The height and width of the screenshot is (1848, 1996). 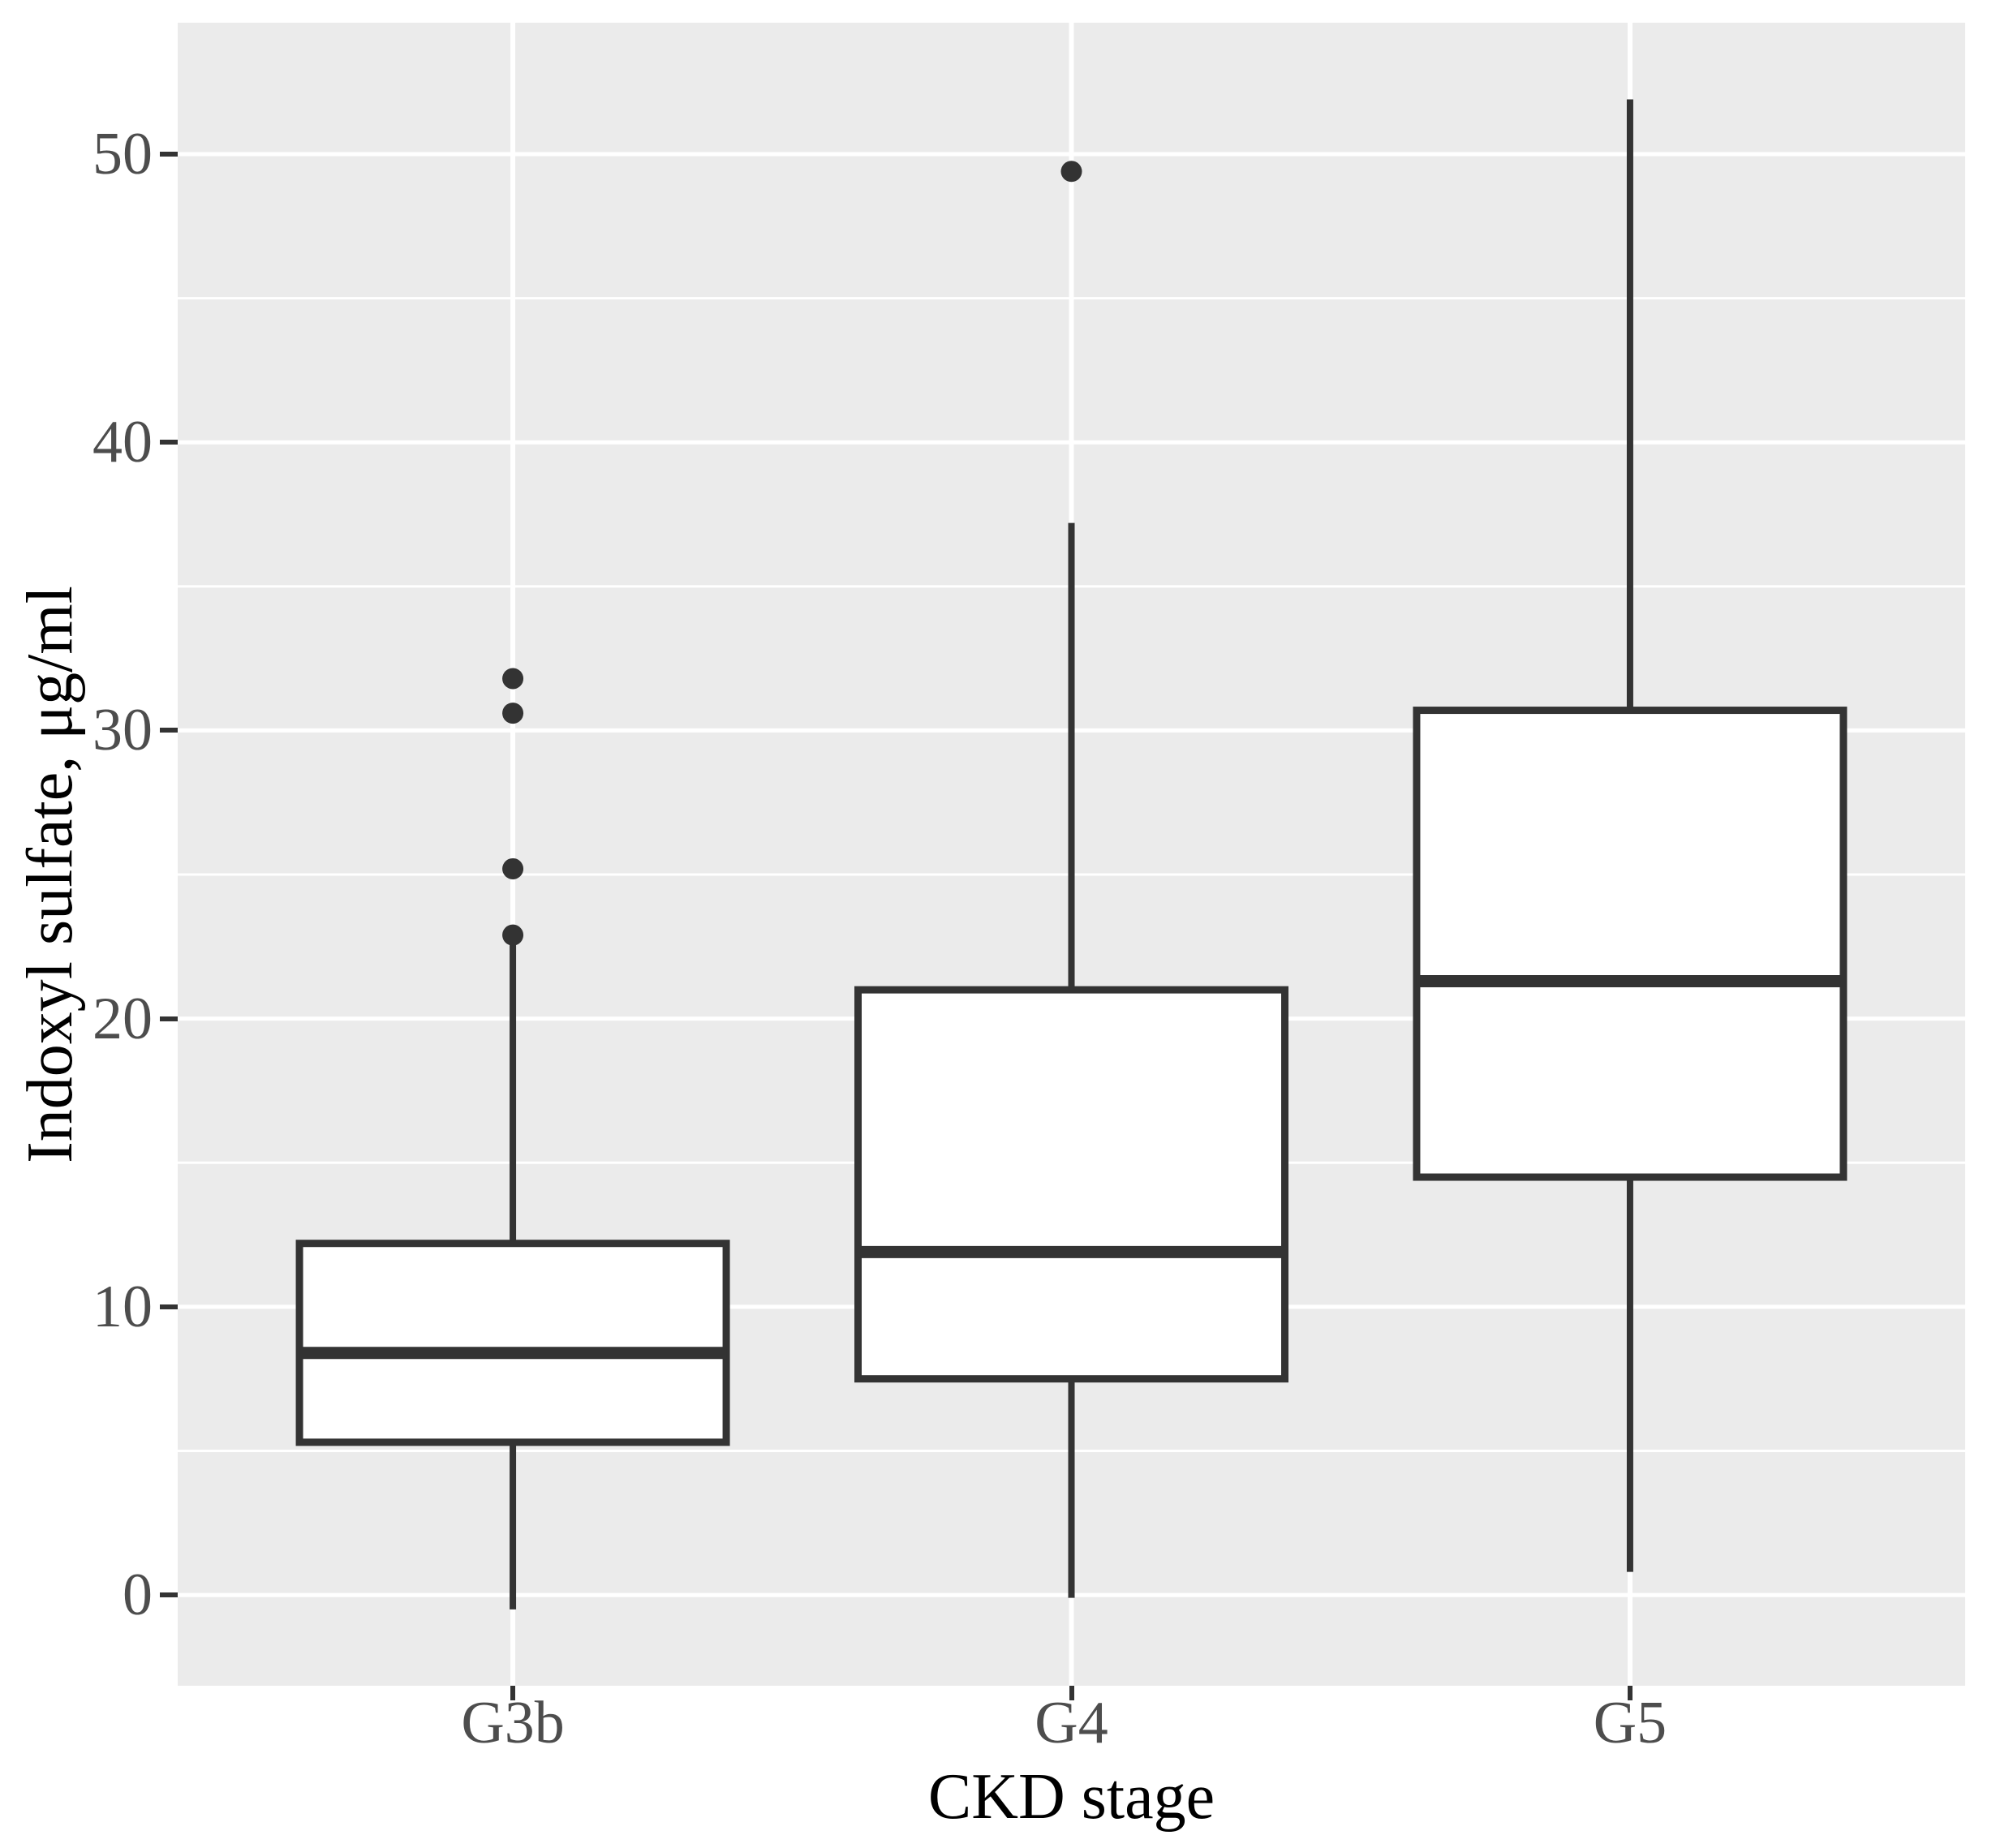 What do you see at coordinates (123, 442) in the screenshot?
I see `y-tick-label: 40` at bounding box center [123, 442].